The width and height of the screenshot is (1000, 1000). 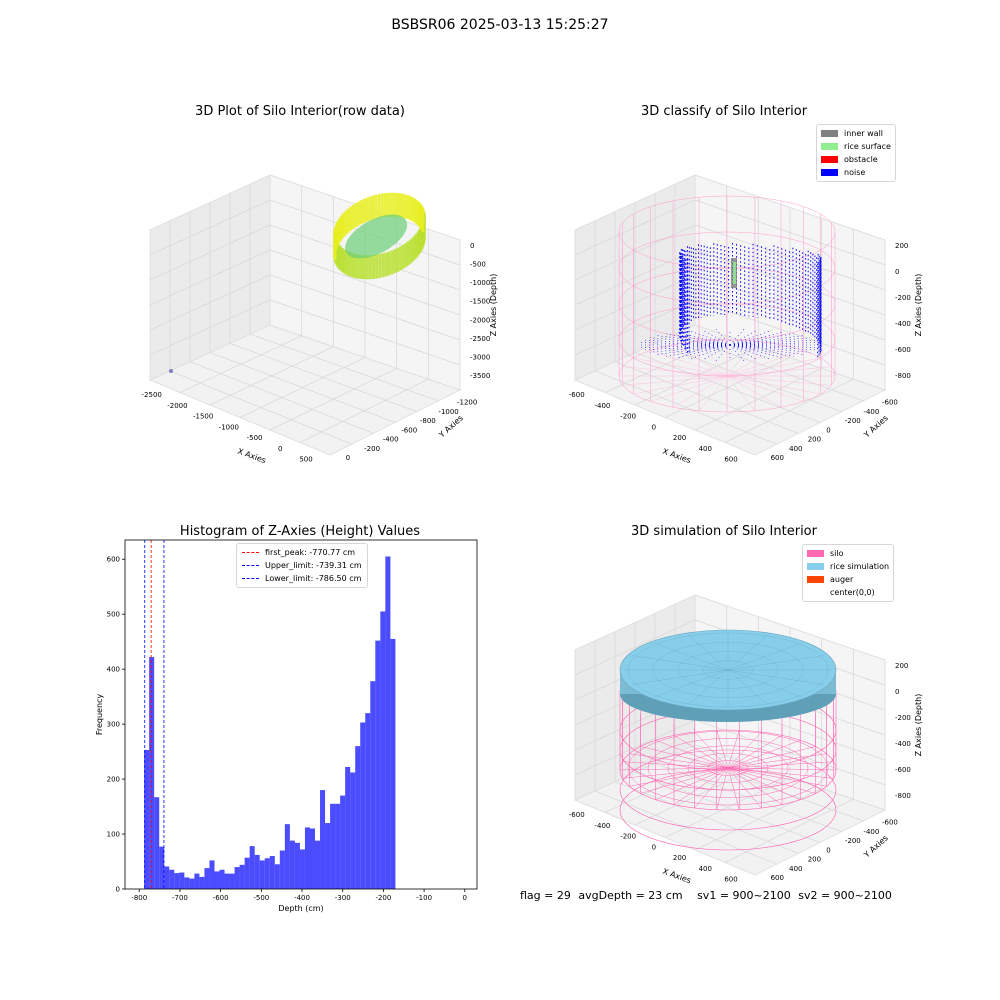 I want to click on z-tick-label: 0, so click(x=897, y=272).